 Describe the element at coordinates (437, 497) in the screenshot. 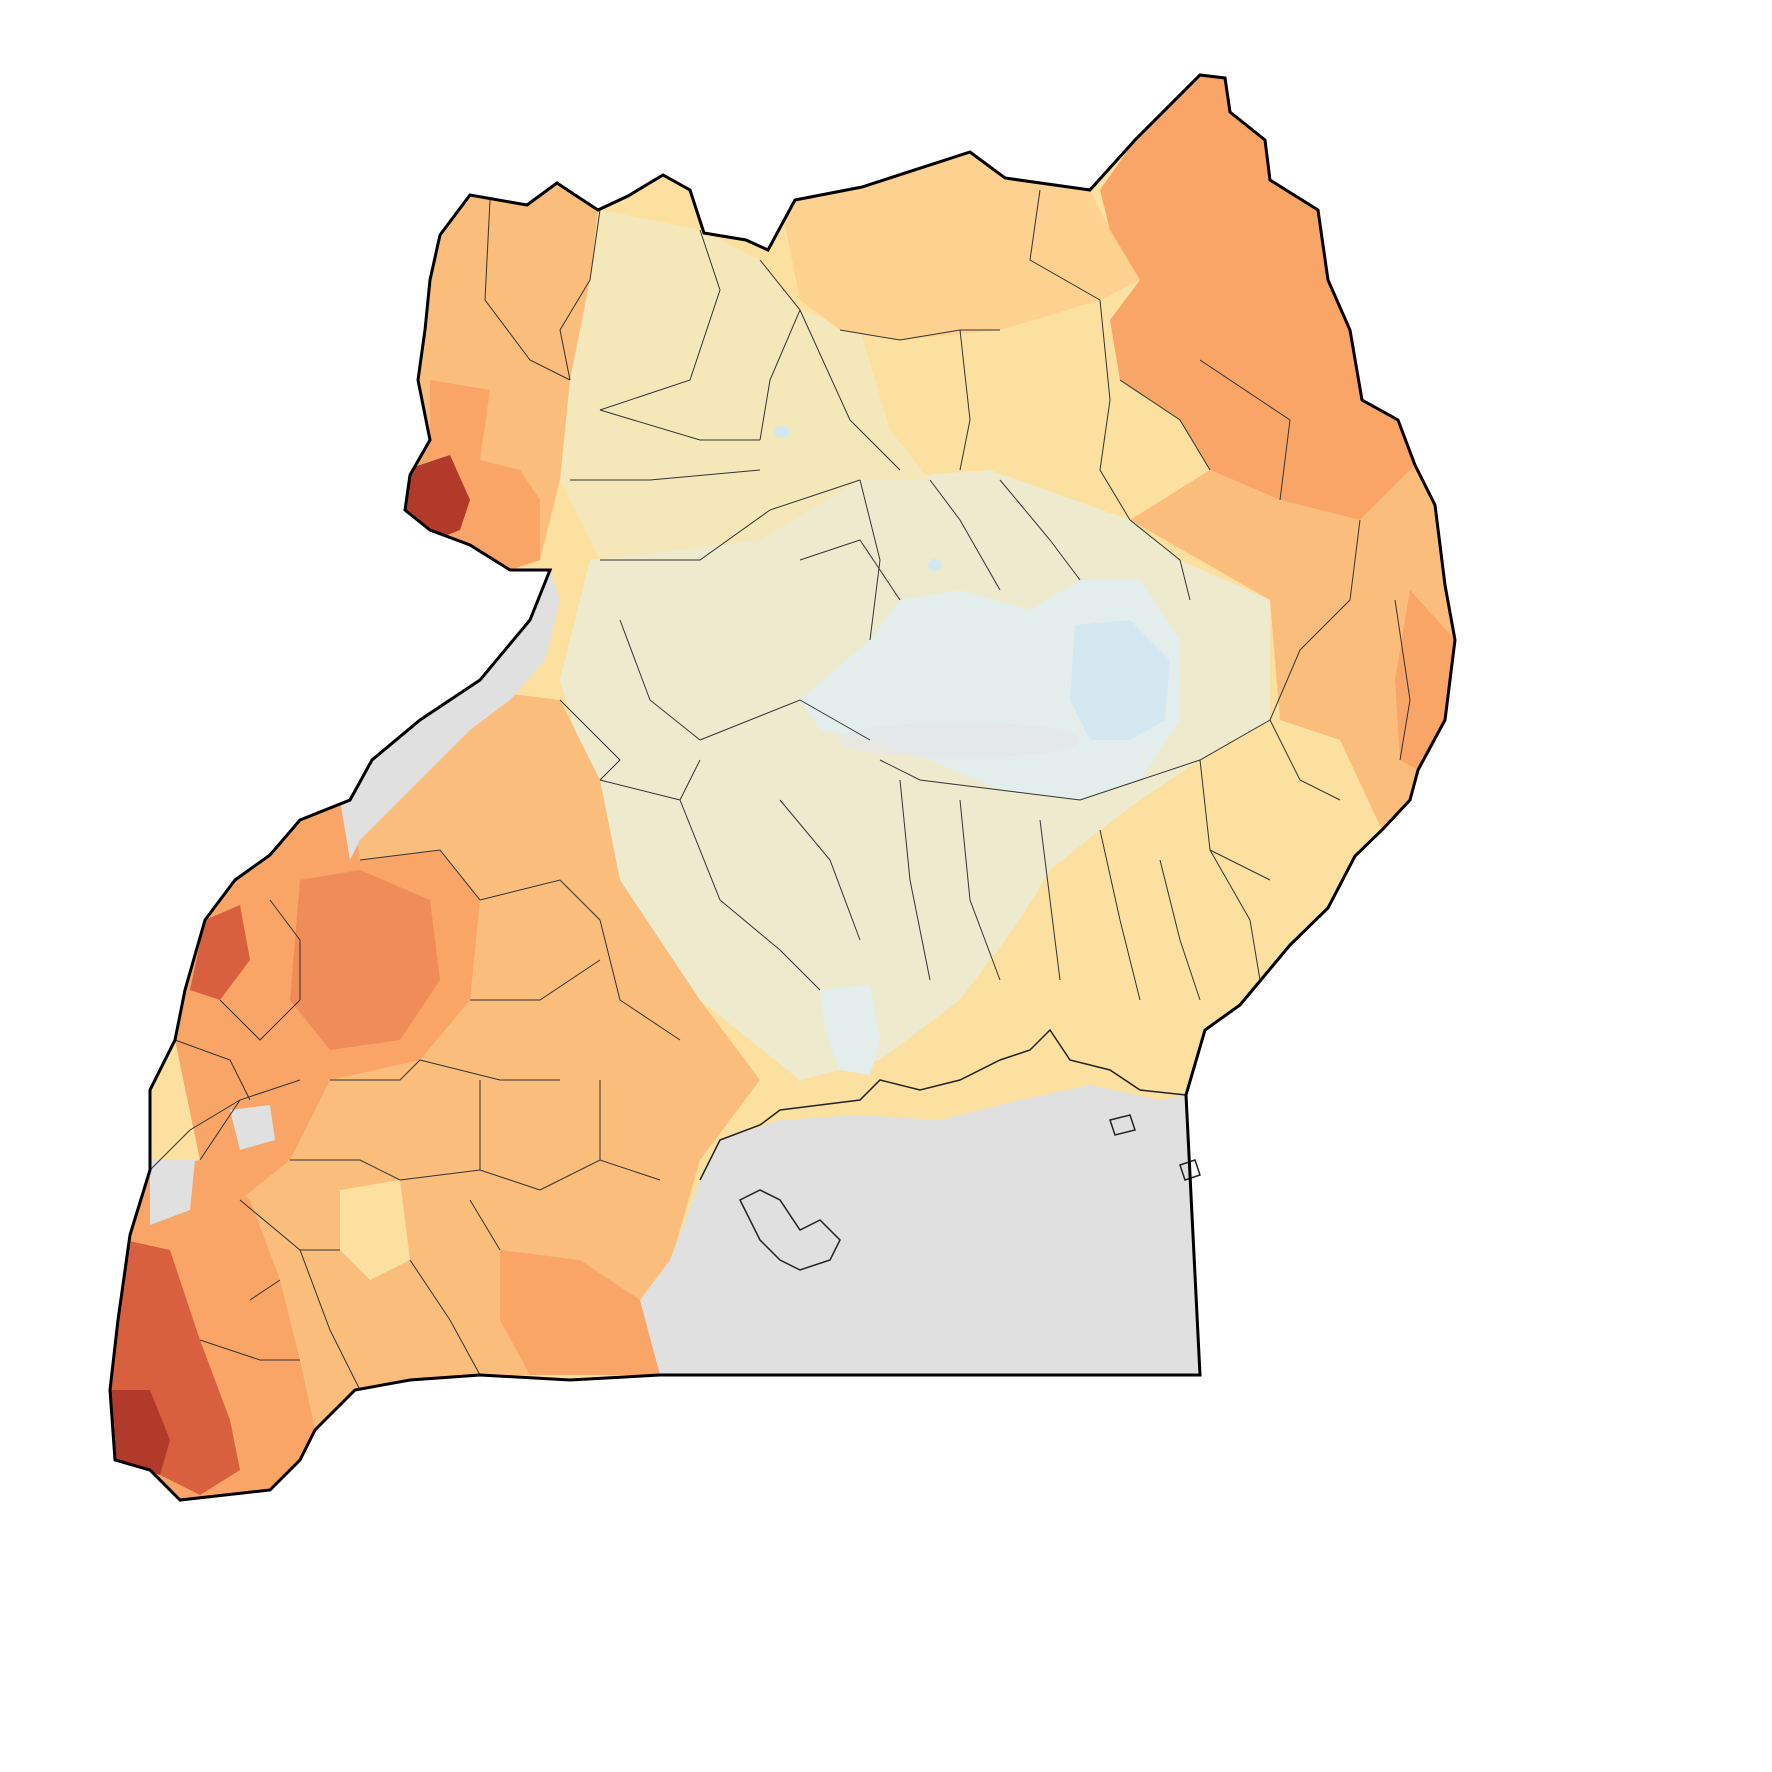

I see `region-northwest-dark-red` at that location.